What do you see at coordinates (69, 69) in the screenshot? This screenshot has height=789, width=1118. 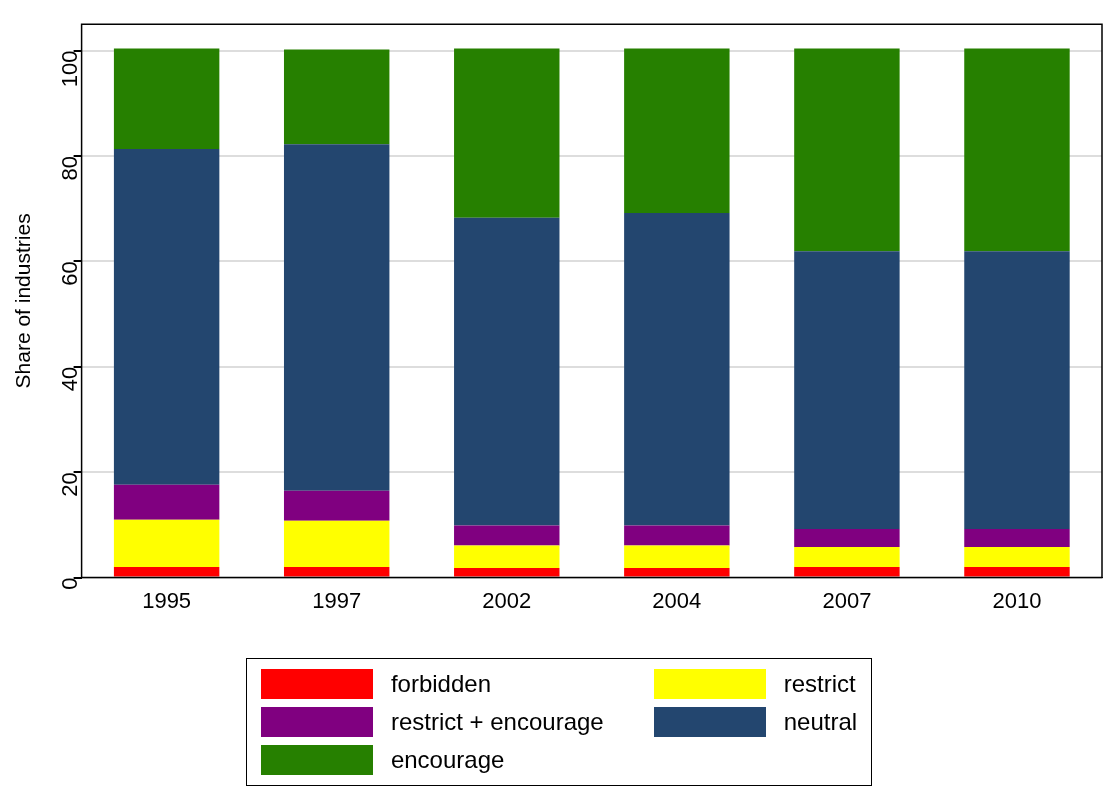 I see `y-tick-label: 100` at bounding box center [69, 69].